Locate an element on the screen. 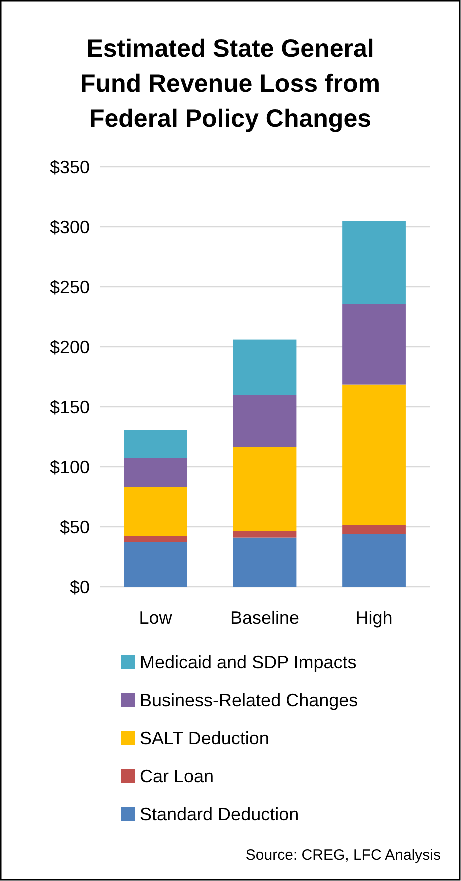 This screenshot has width=461, height=881. y-tick-label: $250 is located at coordinates (70, 287).